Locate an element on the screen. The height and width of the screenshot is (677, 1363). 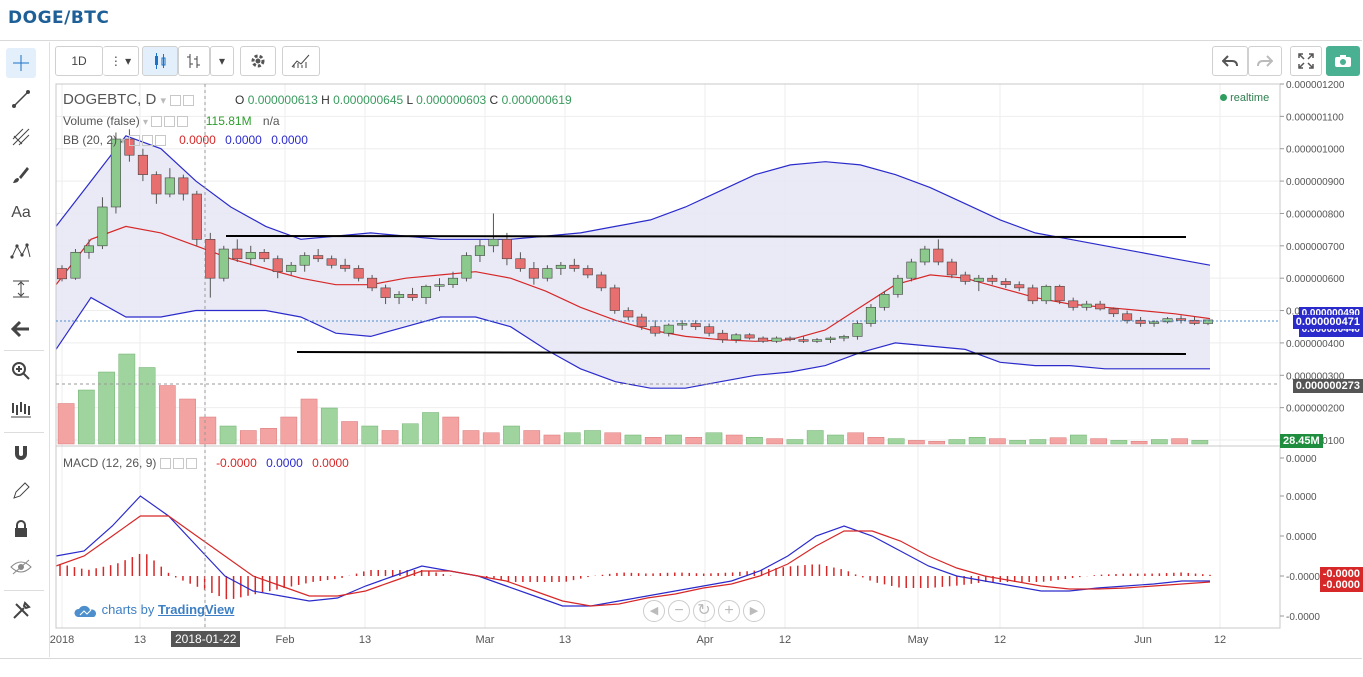
scroll-right-icon: ▶ is located at coordinates (754, 611).